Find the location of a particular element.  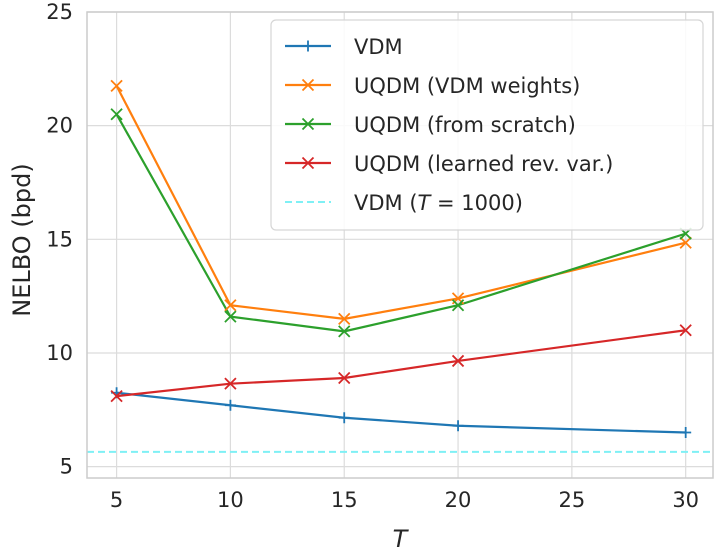

legend-label: UQDM (learned rev. var.) is located at coordinates (483, 164).